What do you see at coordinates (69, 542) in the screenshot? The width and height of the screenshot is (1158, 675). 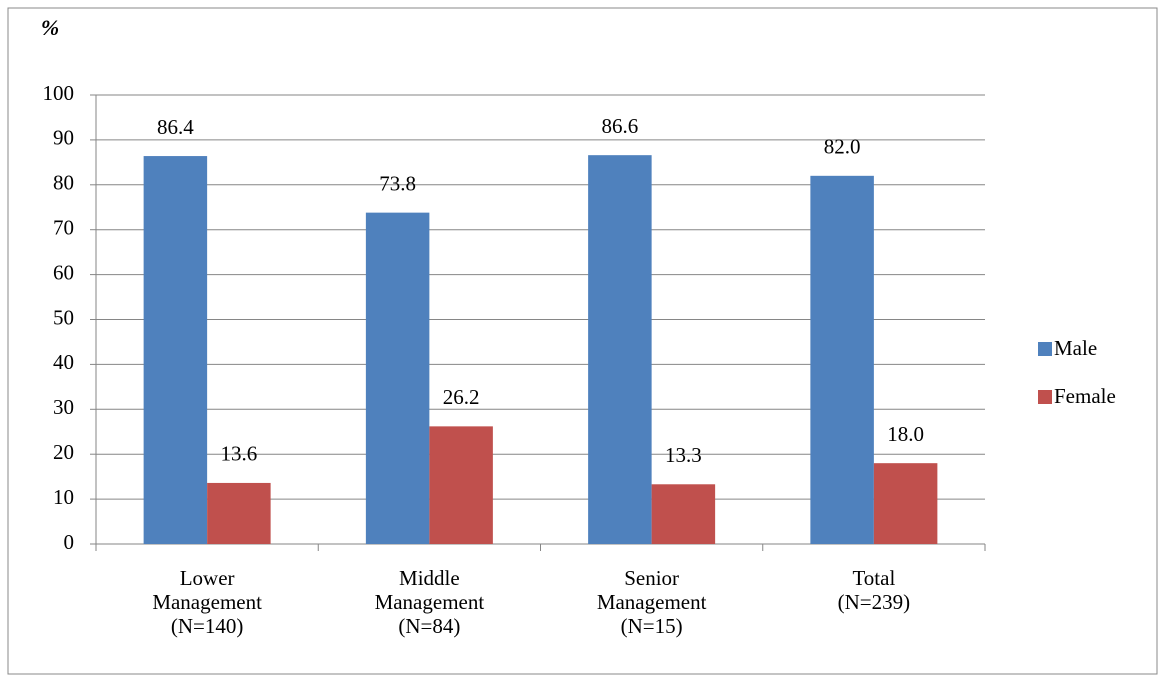 I see `y-tick-label: 0` at bounding box center [69, 542].